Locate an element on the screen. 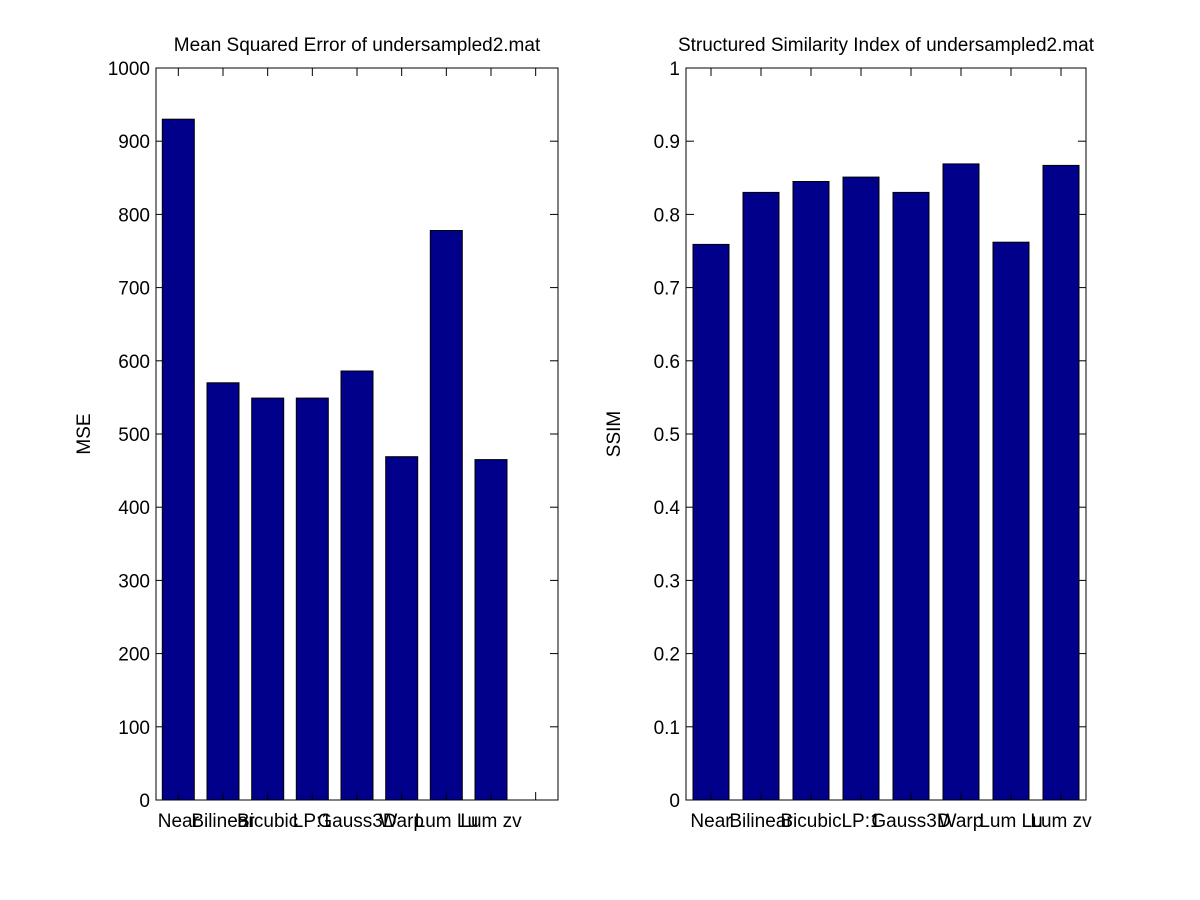 The image size is (1200, 900). y-tick-label: 800 is located at coordinates (134, 215).